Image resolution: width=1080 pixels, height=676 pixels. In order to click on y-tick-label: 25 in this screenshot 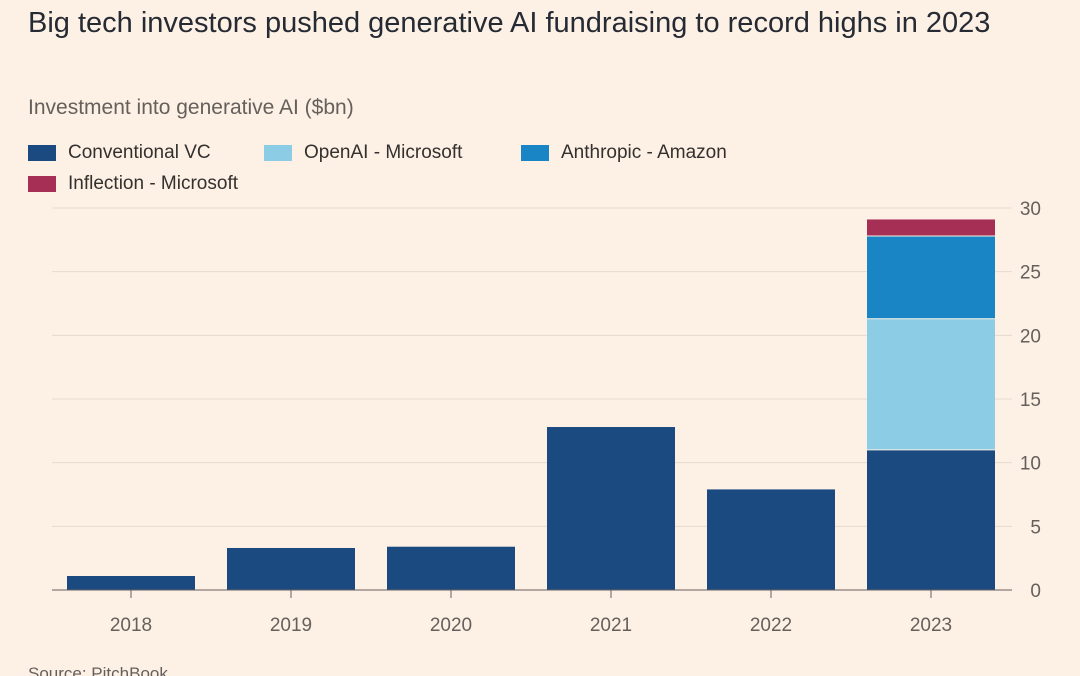, I will do `click(1030, 273)`.